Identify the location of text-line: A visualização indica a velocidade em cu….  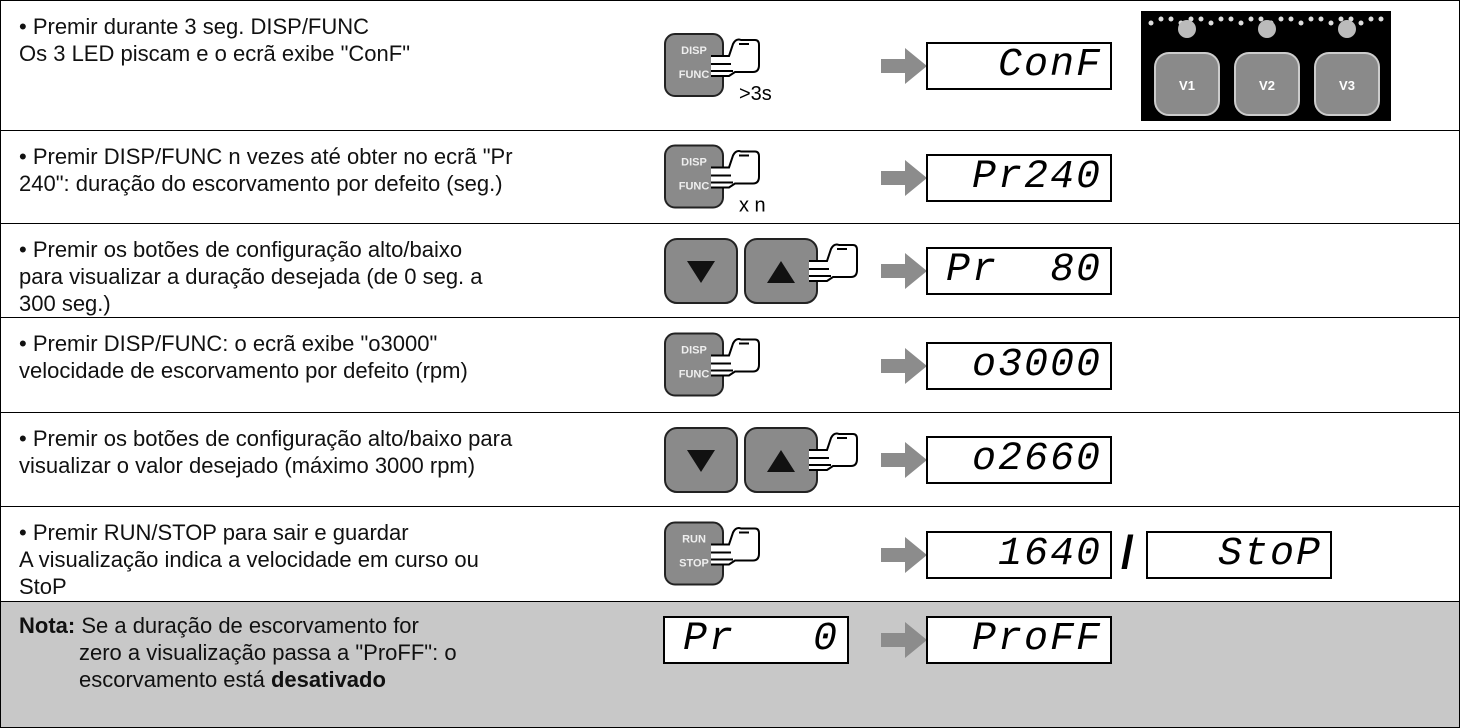
(249, 559).